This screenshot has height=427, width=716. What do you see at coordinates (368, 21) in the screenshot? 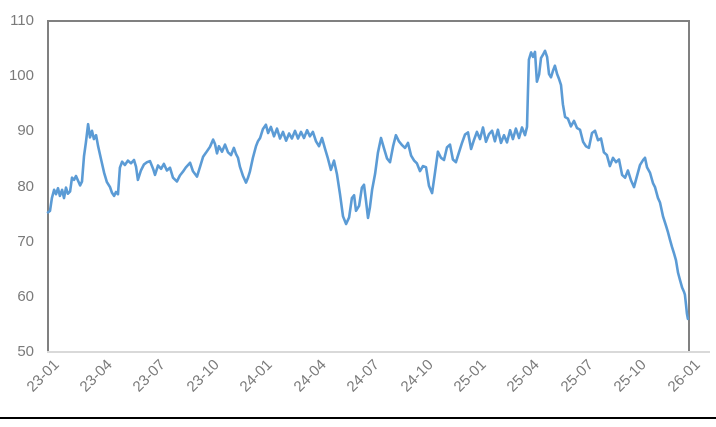
I see `plot-border-top` at bounding box center [368, 21].